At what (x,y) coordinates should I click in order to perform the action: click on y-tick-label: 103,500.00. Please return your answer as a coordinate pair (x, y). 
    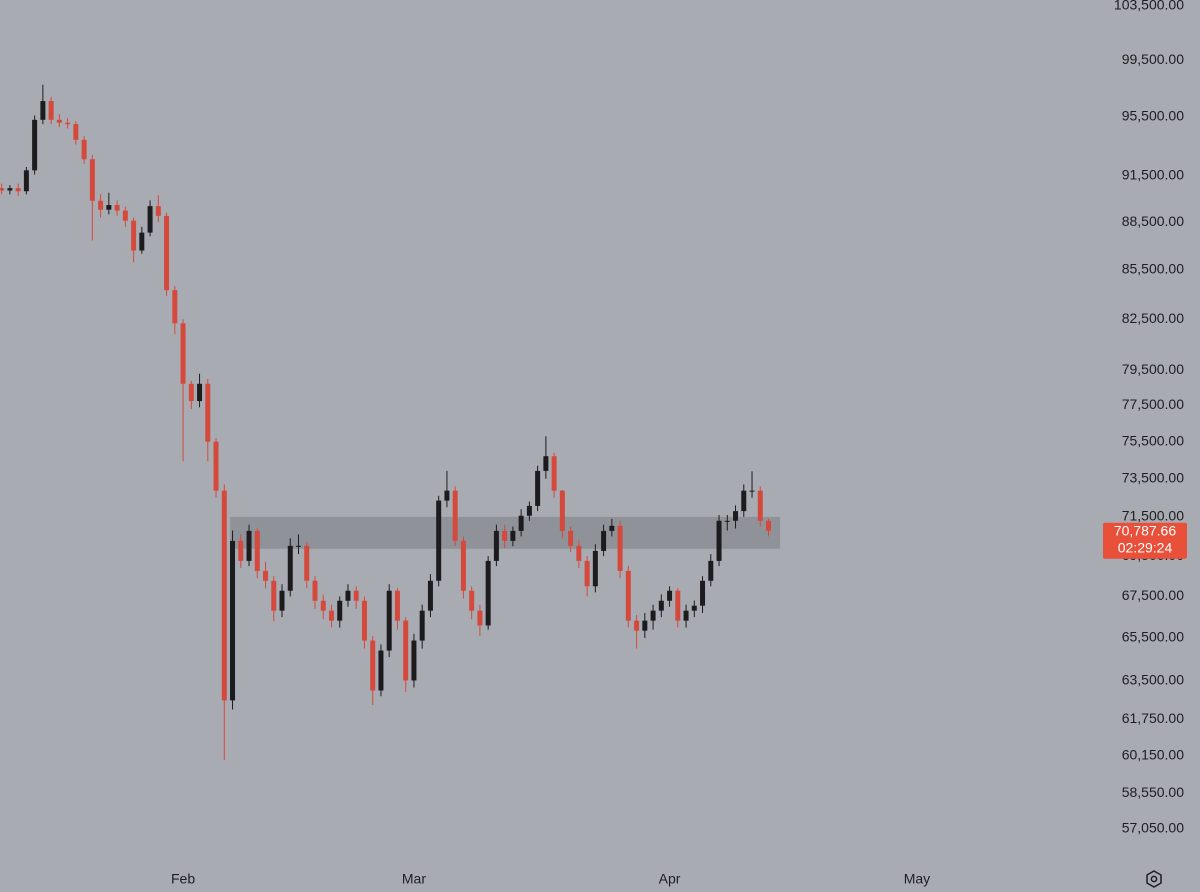
    Looking at the image, I should click on (1149, 6).